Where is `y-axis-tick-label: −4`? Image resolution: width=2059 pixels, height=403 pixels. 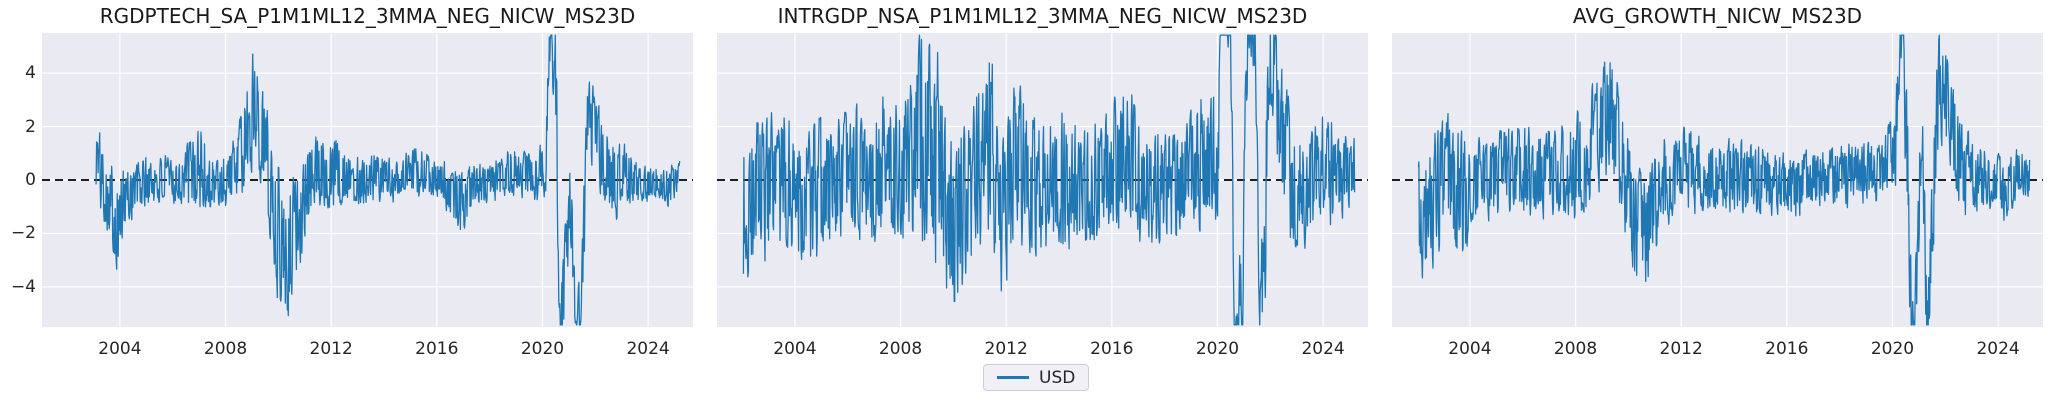 y-axis-tick-label: −4 is located at coordinates (23, 286).